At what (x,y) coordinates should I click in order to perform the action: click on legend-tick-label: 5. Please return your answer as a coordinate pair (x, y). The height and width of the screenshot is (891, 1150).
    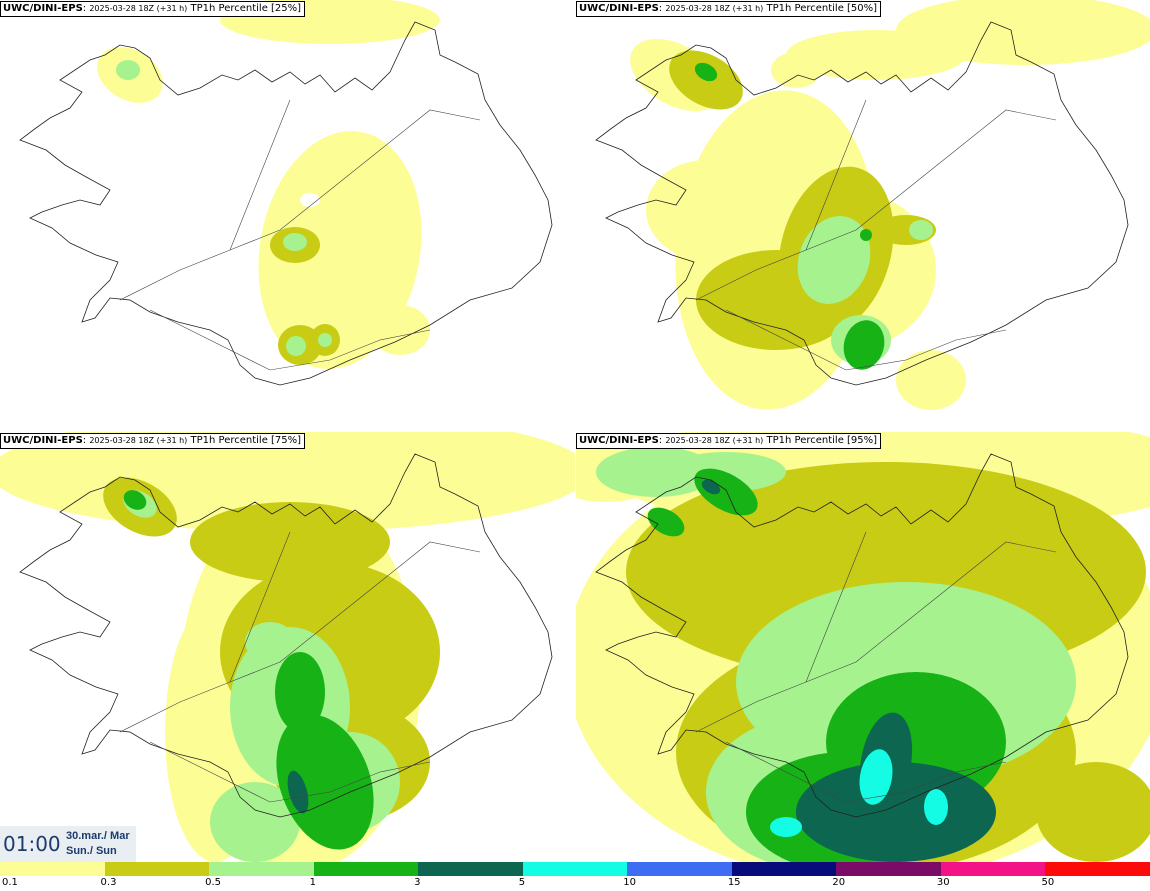
    Looking at the image, I should click on (522, 882).